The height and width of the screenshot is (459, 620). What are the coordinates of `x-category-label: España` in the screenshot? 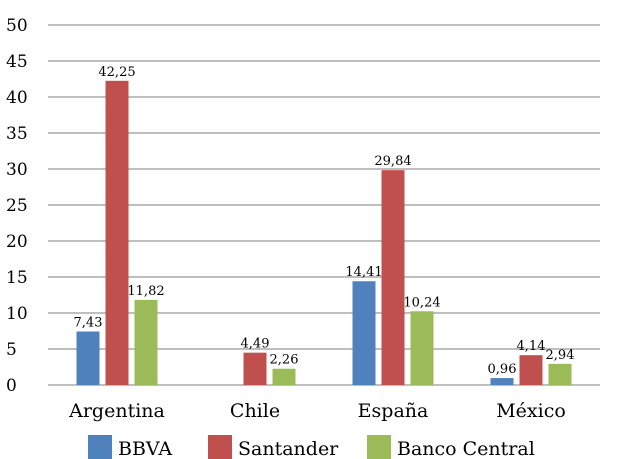 It's located at (393, 411).